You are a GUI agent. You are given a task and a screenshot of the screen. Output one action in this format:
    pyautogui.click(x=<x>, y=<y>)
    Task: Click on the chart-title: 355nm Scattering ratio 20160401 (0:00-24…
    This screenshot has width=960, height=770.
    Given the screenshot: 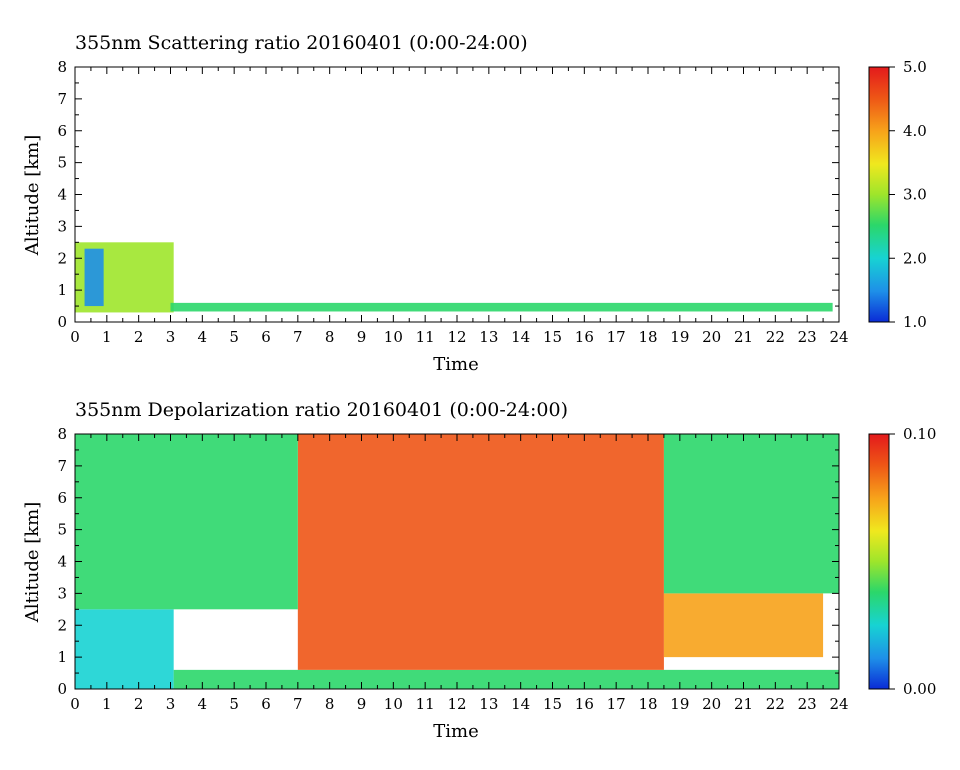 What is the action you would take?
    pyautogui.click(x=301, y=43)
    